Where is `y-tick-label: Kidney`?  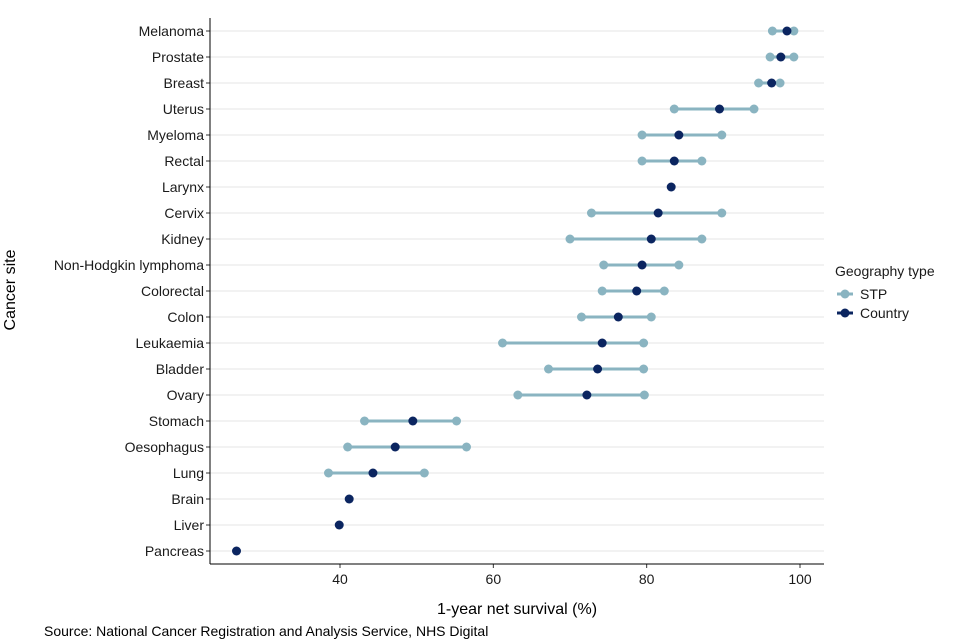 y-tick-label: Kidney is located at coordinates (182, 239).